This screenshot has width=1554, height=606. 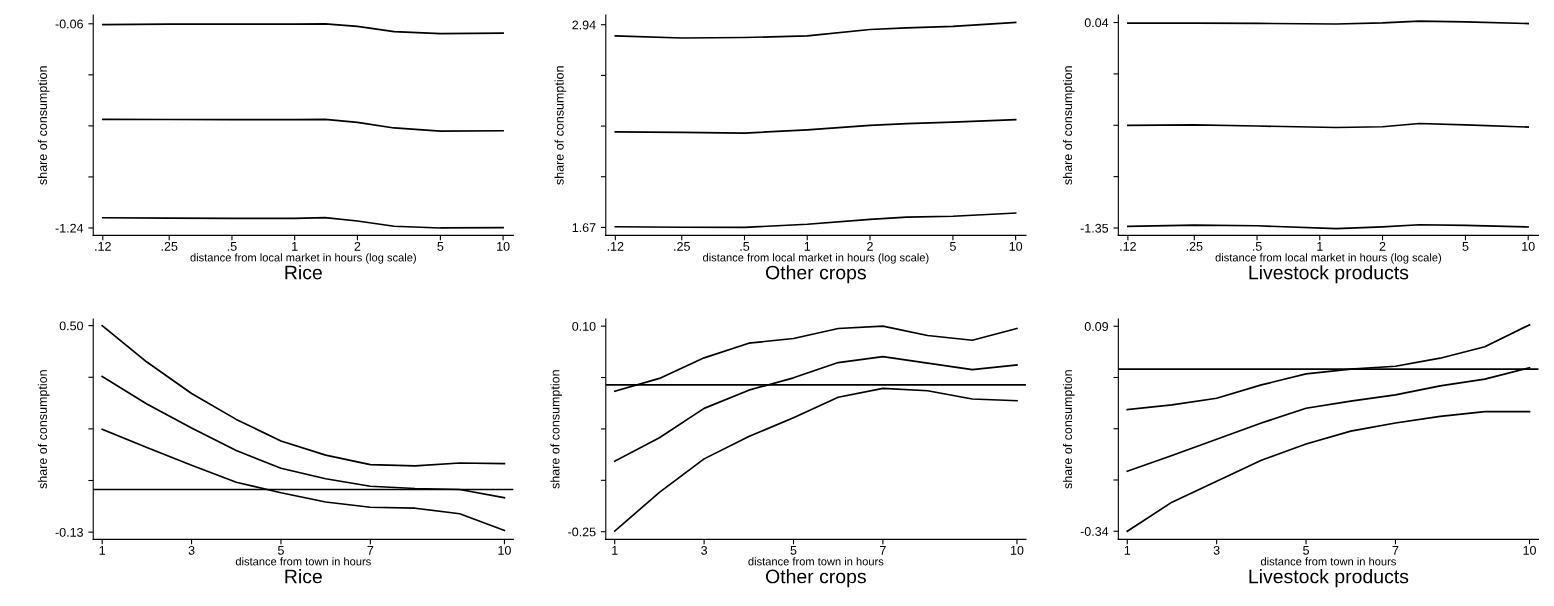 I want to click on y-tick-label: 2.94, so click(x=584, y=25).